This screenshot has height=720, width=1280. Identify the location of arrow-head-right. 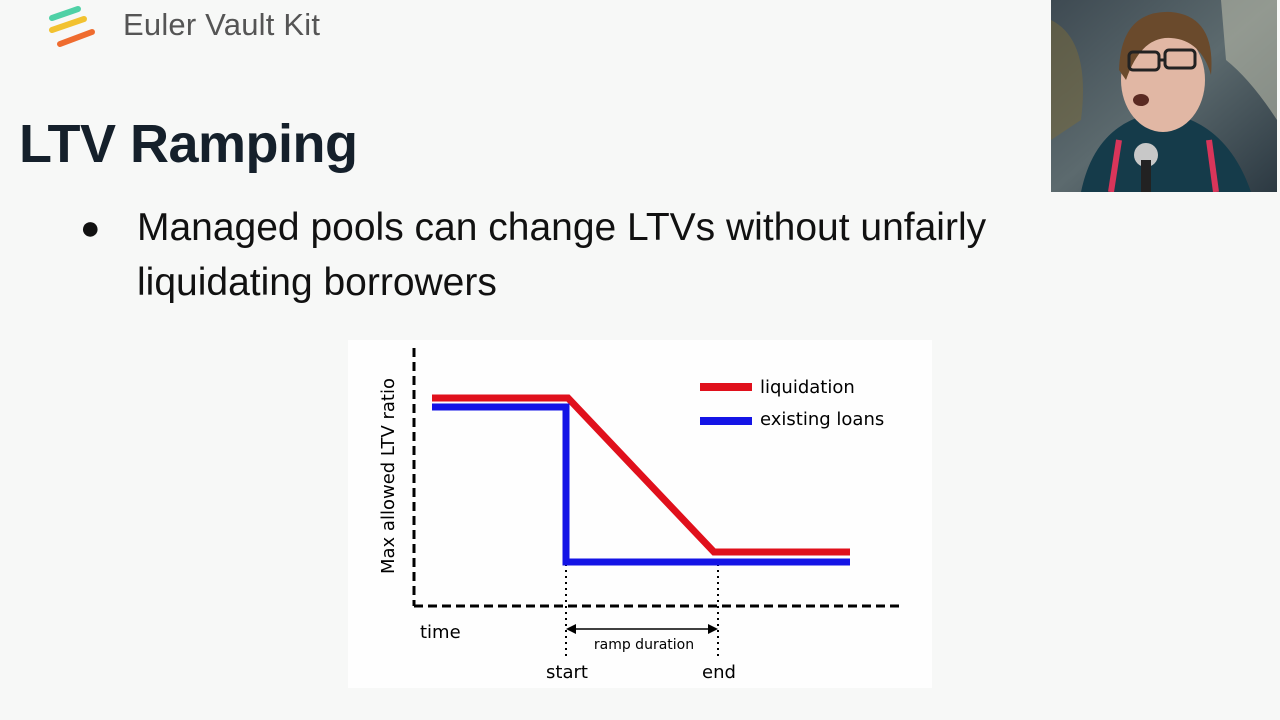
(713, 629).